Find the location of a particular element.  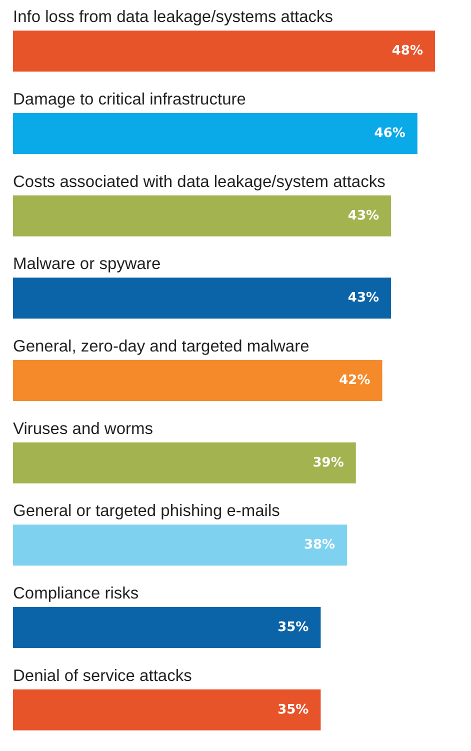

data-label: 48% is located at coordinates (407, 51).